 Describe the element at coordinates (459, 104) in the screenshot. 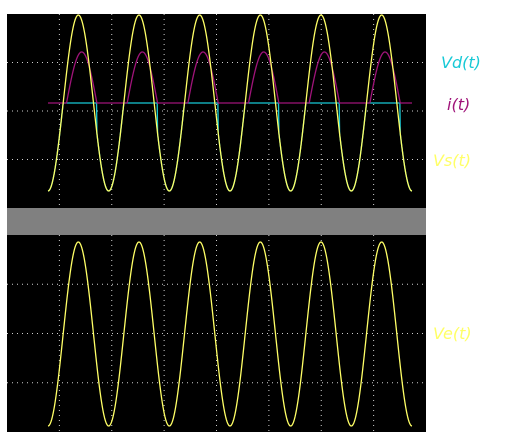

I see `legend-label-i: i(t)` at that location.